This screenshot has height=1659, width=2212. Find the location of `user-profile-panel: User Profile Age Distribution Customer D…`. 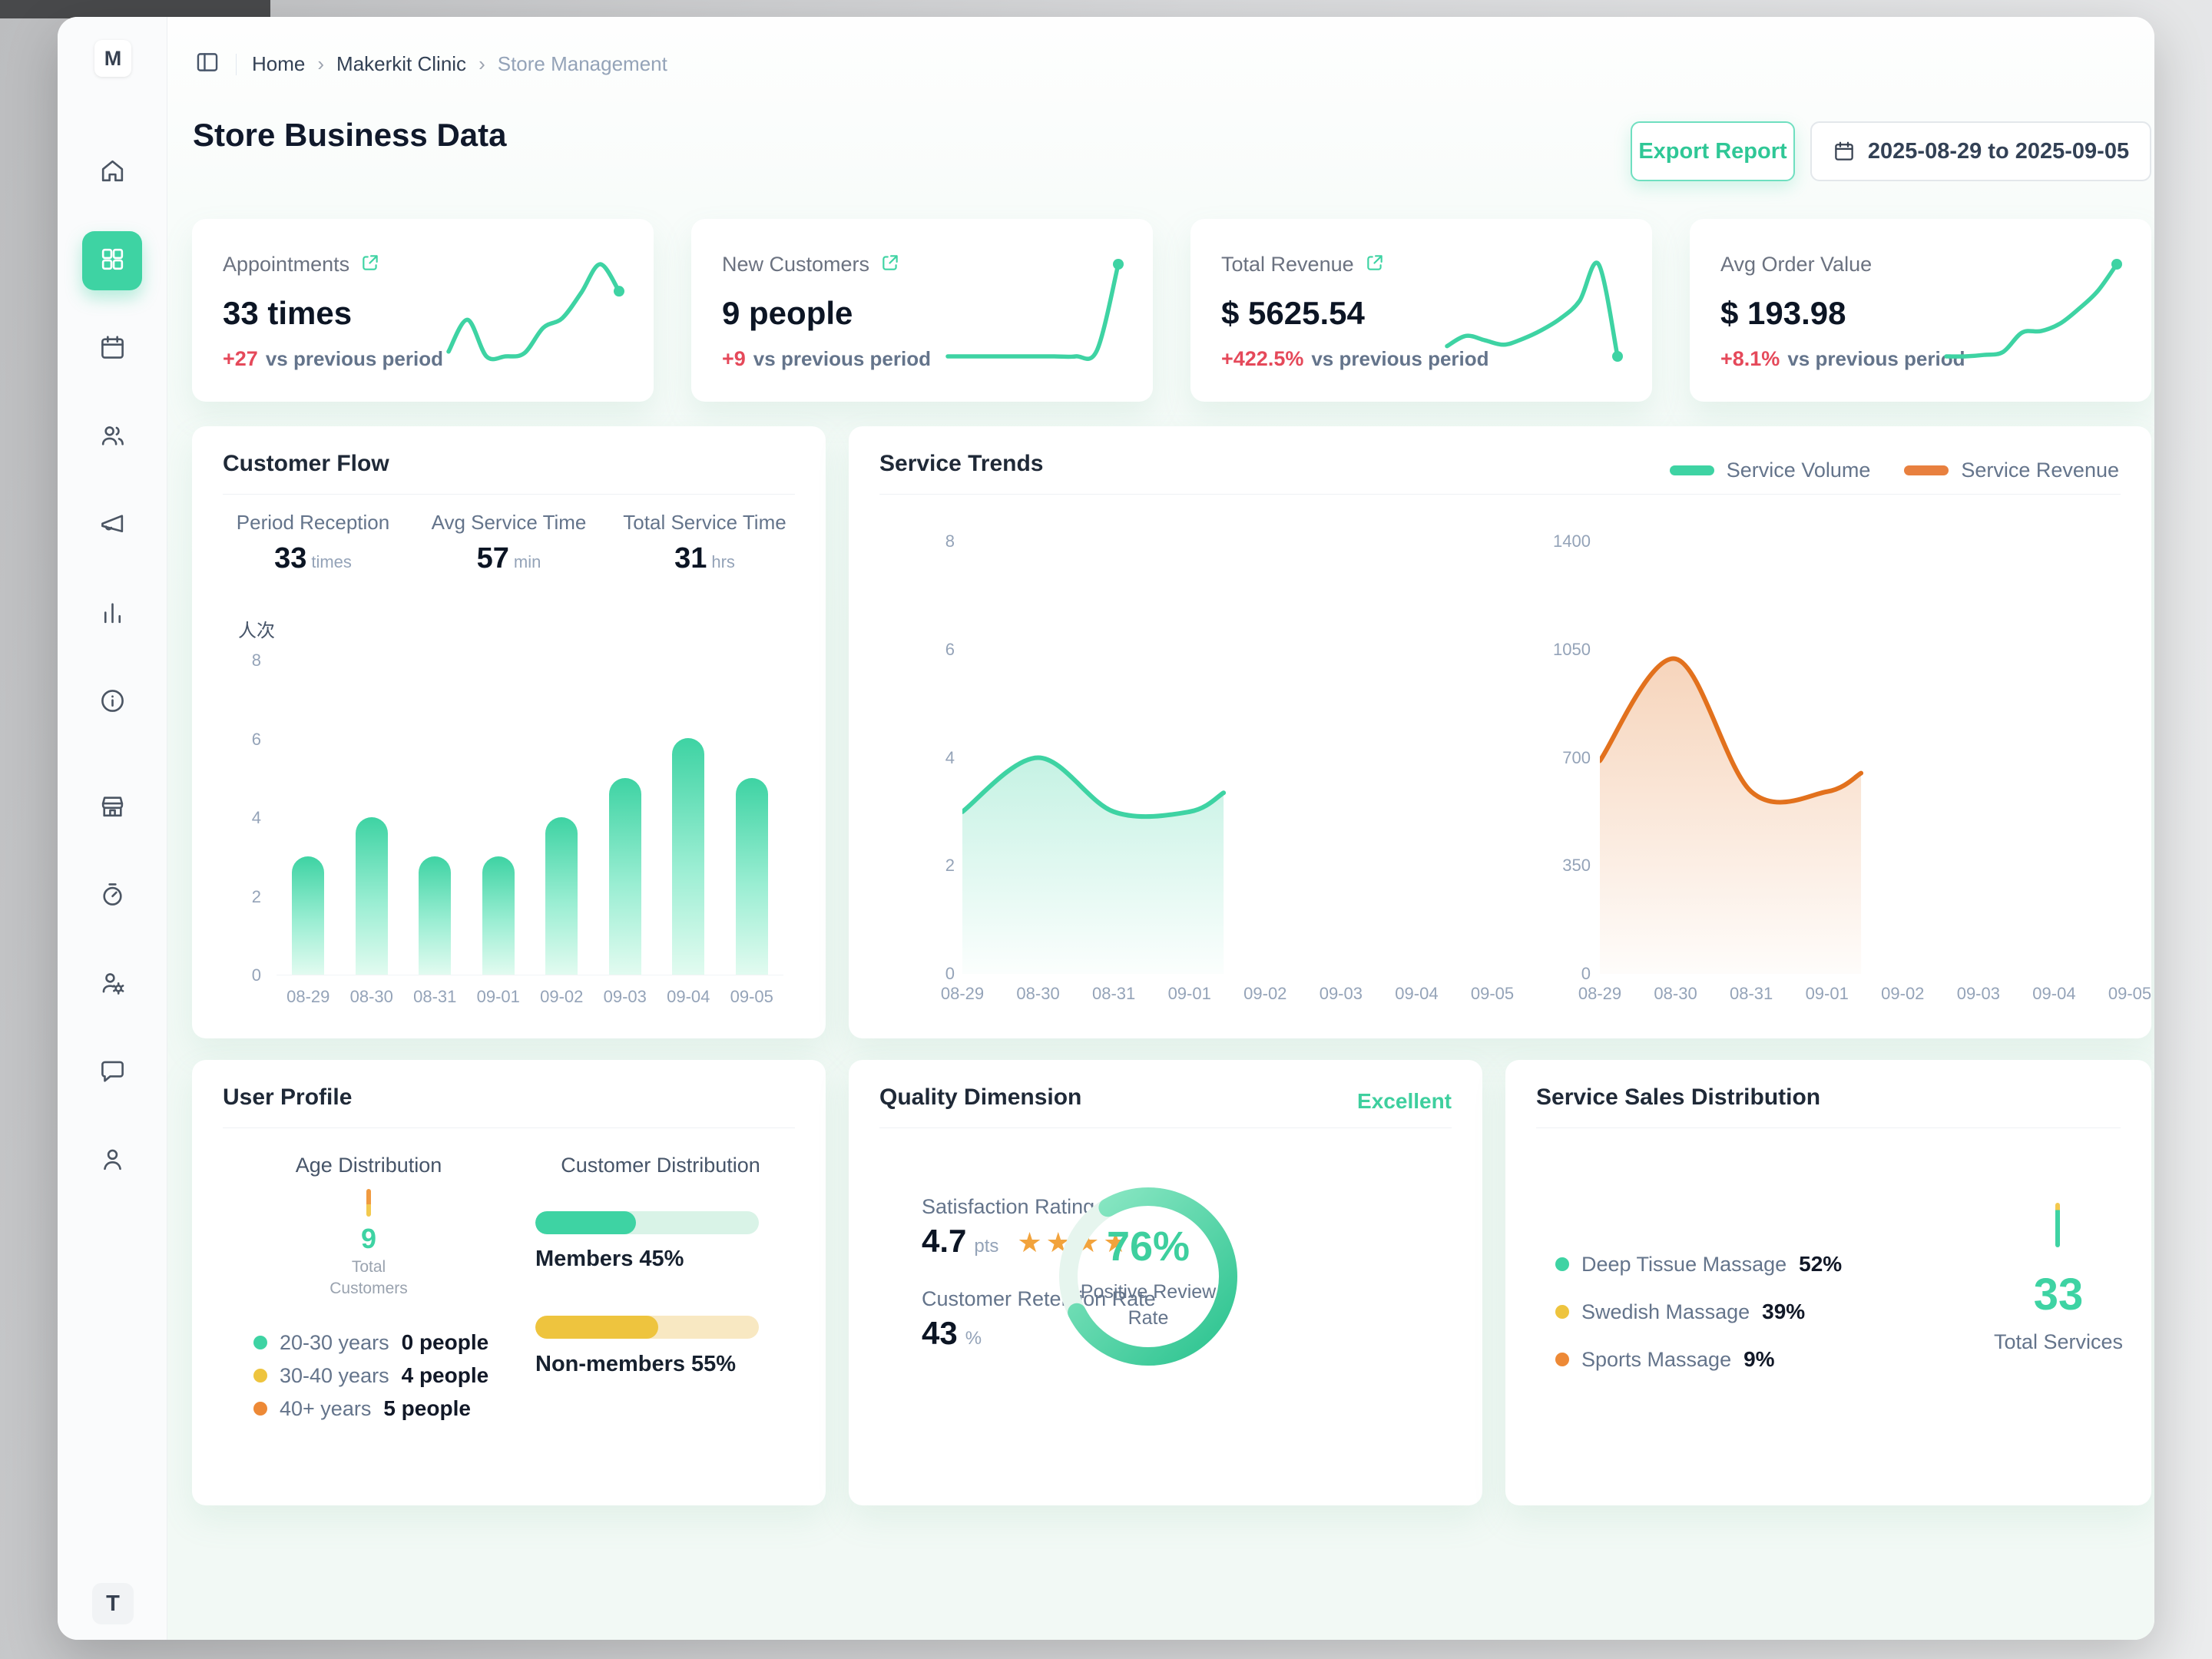

user-profile-panel: User Profile Age Distribution Customer D… is located at coordinates (509, 1283).